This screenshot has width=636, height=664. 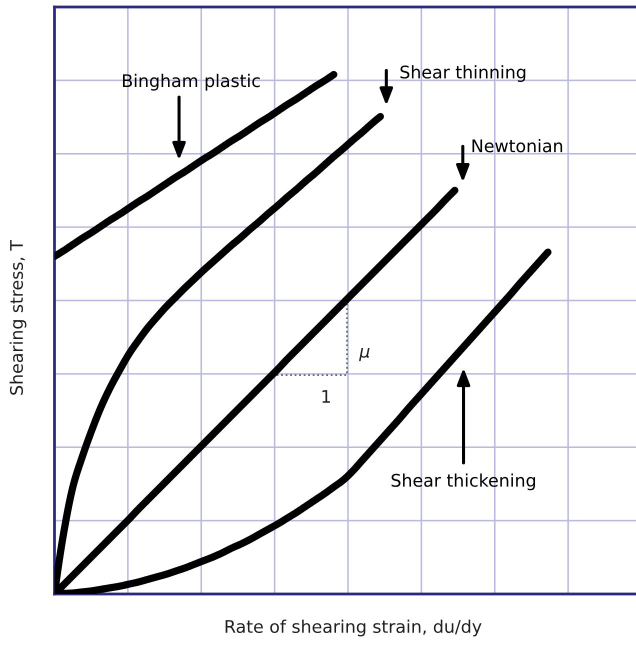 What do you see at coordinates (364, 355) in the screenshot?
I see `annotation: μ` at bounding box center [364, 355].